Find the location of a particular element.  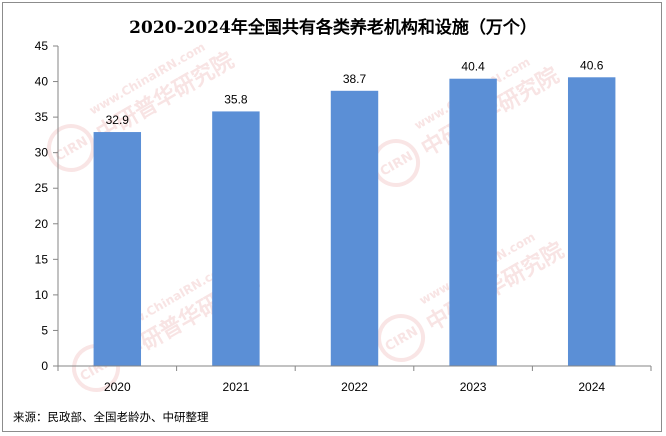

bar-data-label: 40.4 is located at coordinates (473, 67).